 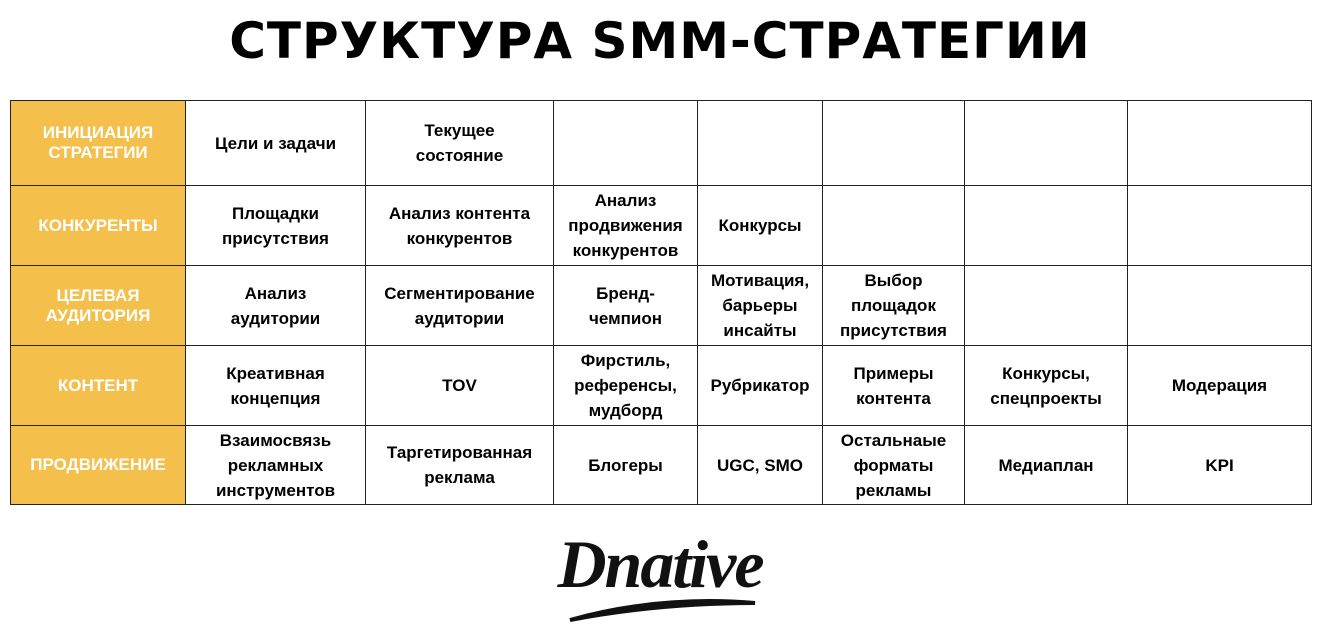 I want to click on row-header: КОНКУРЕНТЫ, so click(x=98, y=225).